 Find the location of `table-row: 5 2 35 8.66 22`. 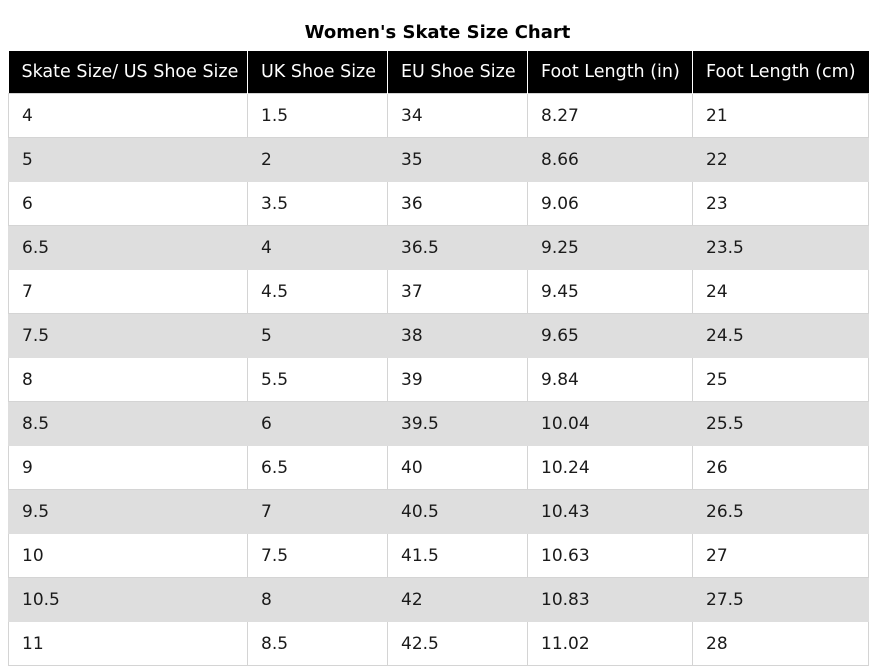

table-row: 5 2 35 8.66 22 is located at coordinates (438, 159).